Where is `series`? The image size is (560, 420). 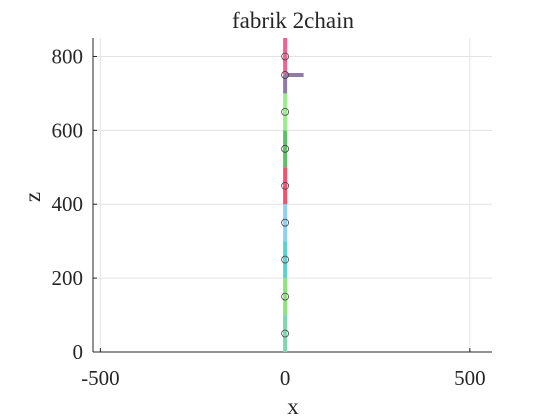 series is located at coordinates (294, 195).